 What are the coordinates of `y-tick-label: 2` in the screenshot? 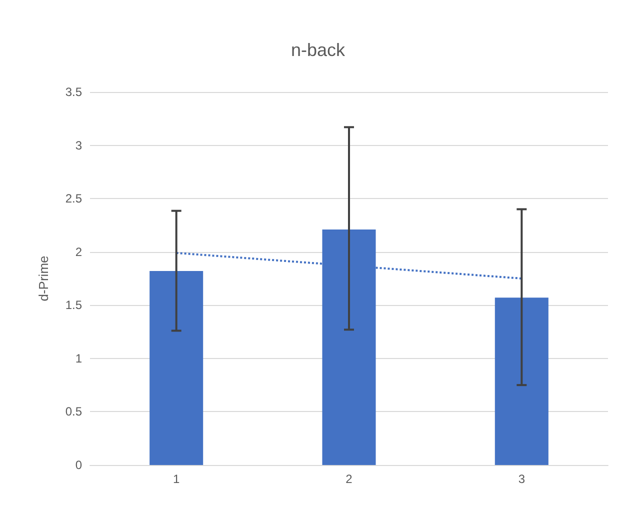 It's located at (78, 251).